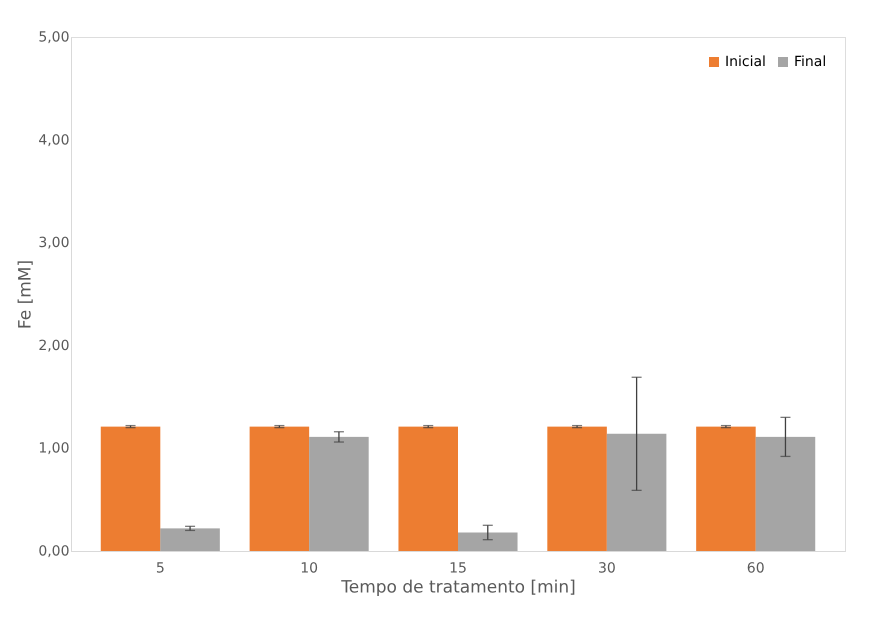 This screenshot has height=630, width=886. I want to click on x-tick-label: 15, so click(458, 568).